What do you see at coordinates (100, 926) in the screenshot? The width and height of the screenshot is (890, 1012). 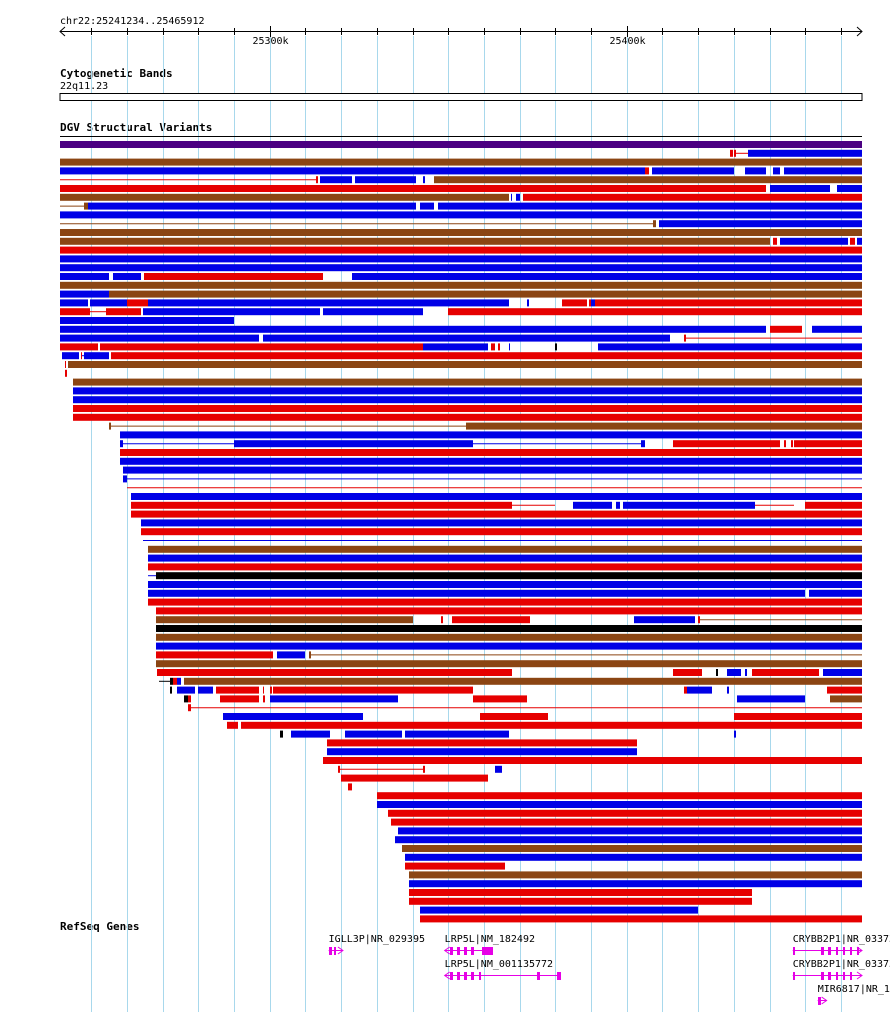 I see `refseq-track-title: RefSeq Genes` at bounding box center [100, 926].